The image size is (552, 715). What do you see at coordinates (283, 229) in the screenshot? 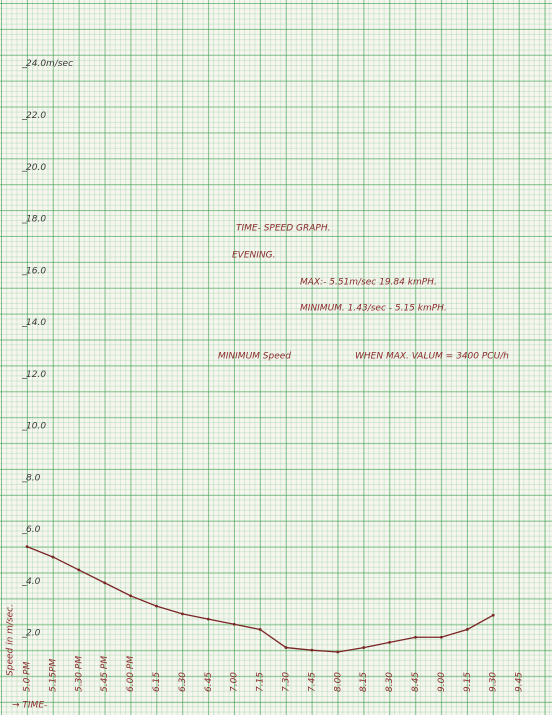
I see `chart-title: TIME- SPEED GRAPH.` at bounding box center [283, 229].